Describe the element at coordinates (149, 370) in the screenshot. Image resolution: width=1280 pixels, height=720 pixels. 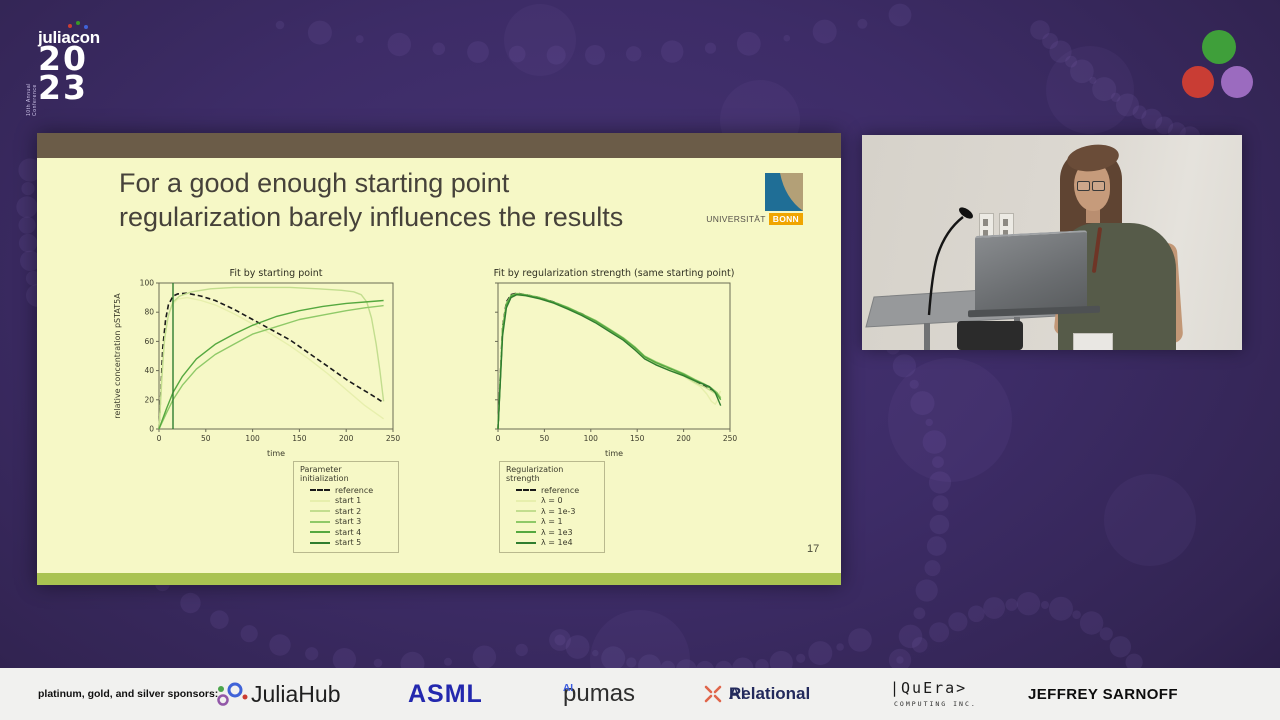
I see `svg-text: 40` at that location.